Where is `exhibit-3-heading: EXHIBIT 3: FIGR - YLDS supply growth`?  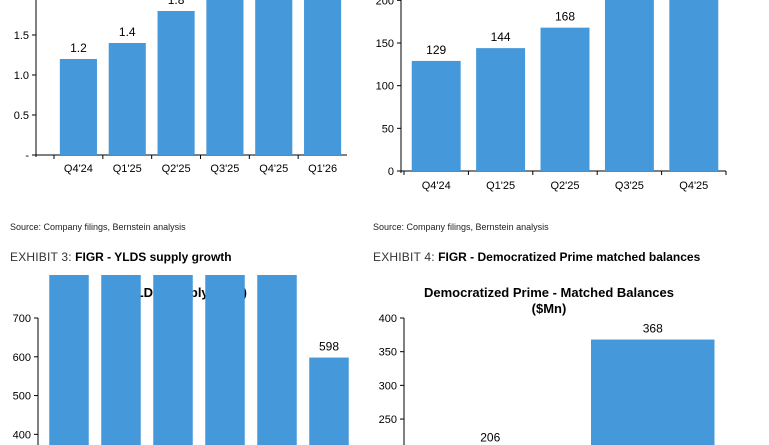
exhibit-3-heading: EXHIBIT 3: FIGR - YLDS supply growth is located at coordinates (121, 257).